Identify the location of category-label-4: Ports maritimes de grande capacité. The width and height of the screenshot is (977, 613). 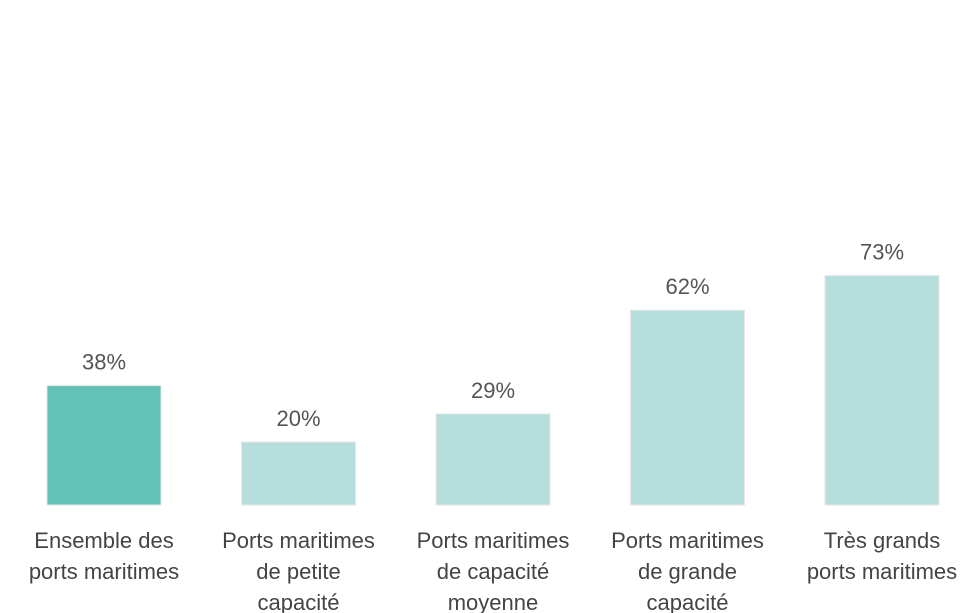
(687, 570).